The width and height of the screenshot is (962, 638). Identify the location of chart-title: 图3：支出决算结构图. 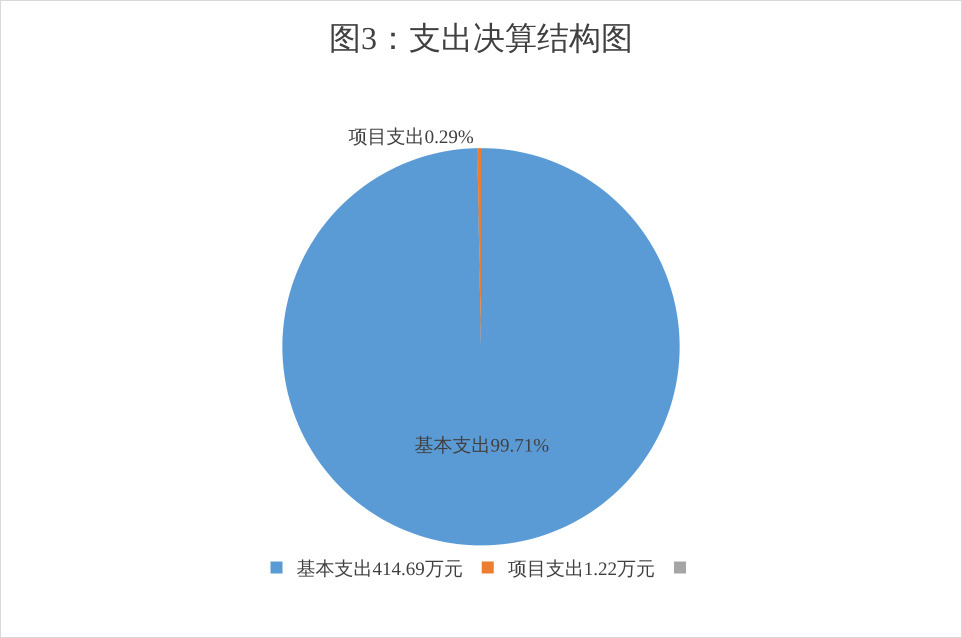
(481, 38).